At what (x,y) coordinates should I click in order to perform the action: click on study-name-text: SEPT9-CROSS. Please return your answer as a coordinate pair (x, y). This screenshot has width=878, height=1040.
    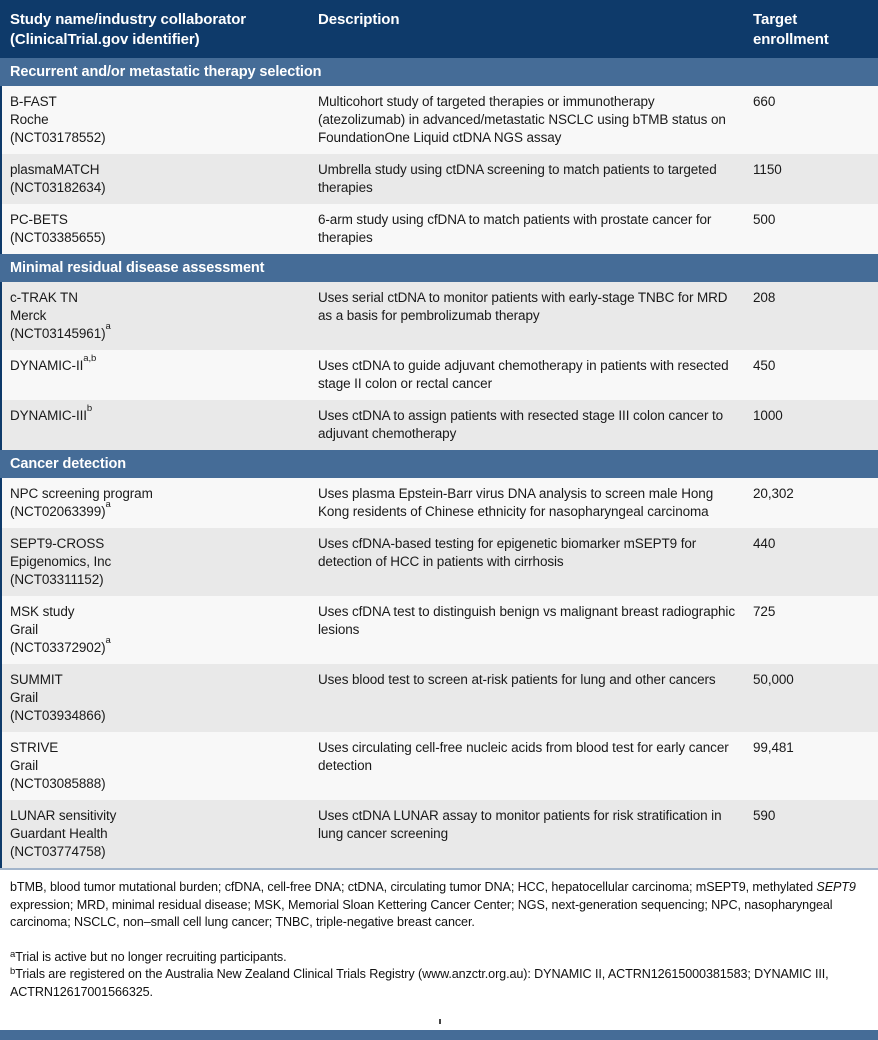
    Looking at the image, I should click on (57, 543).